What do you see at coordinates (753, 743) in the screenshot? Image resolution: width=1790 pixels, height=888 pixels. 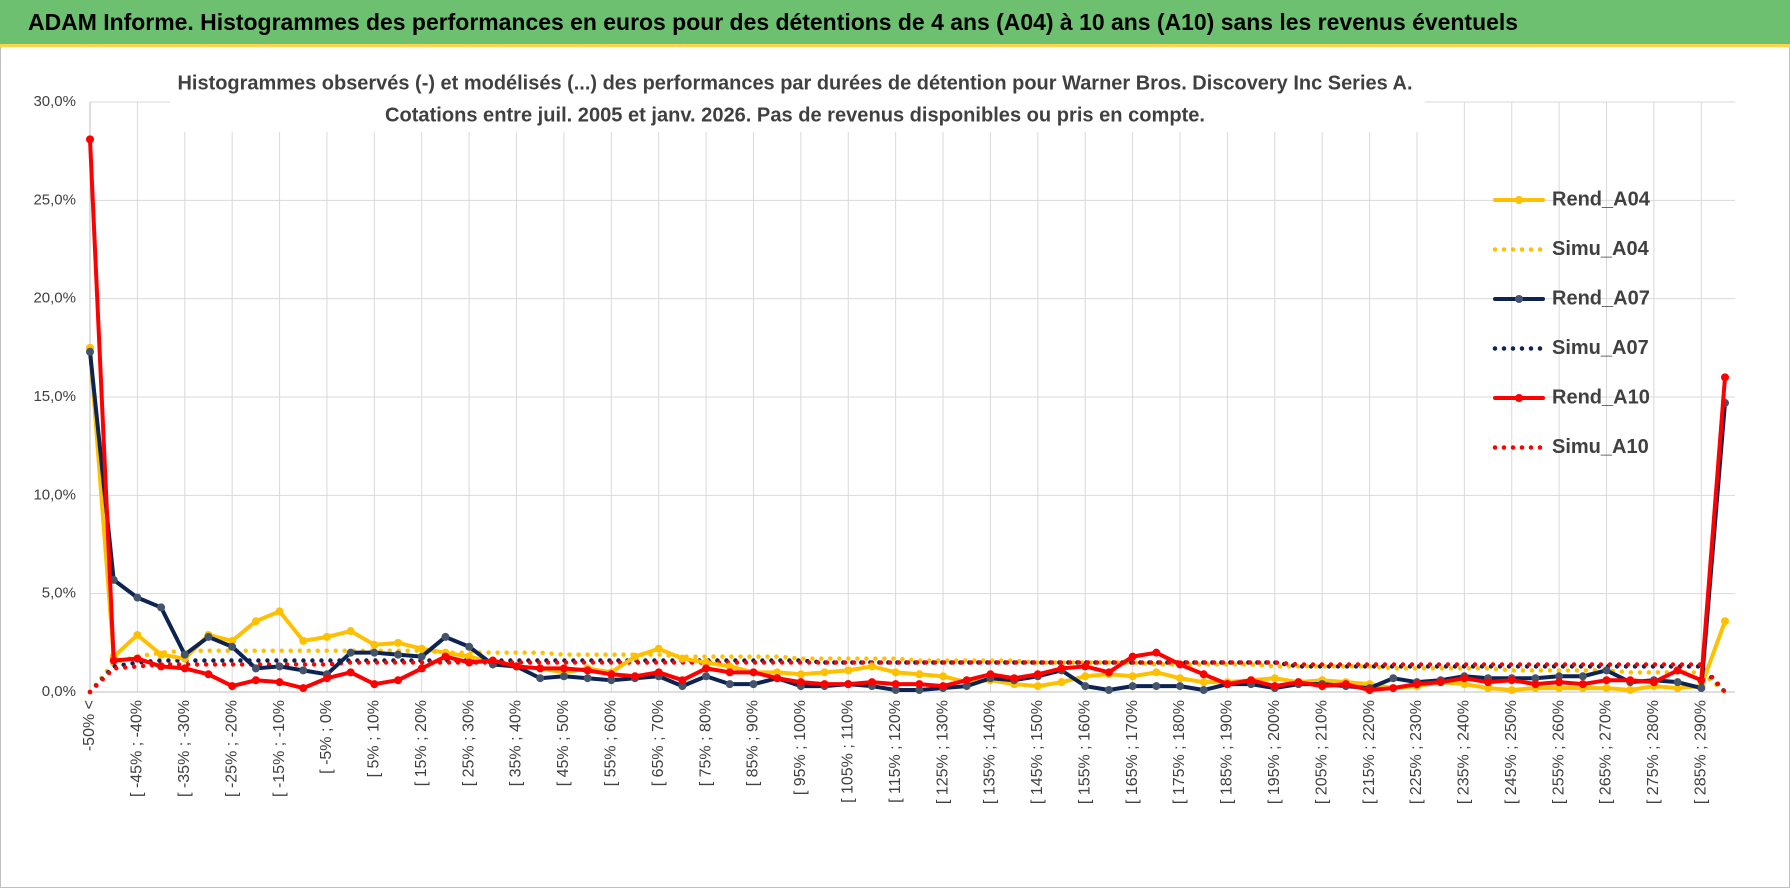 I see `x-tick-label: [ 85% ; 90%` at bounding box center [753, 743].